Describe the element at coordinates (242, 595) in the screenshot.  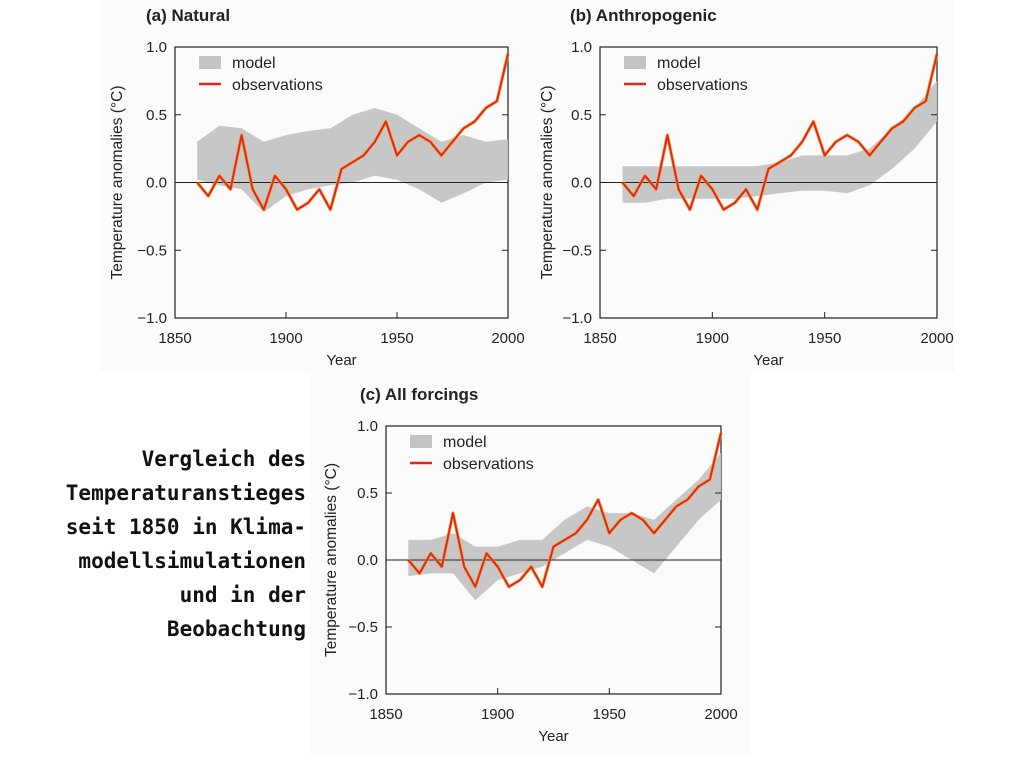
I see `caption-line: und in der` at that location.